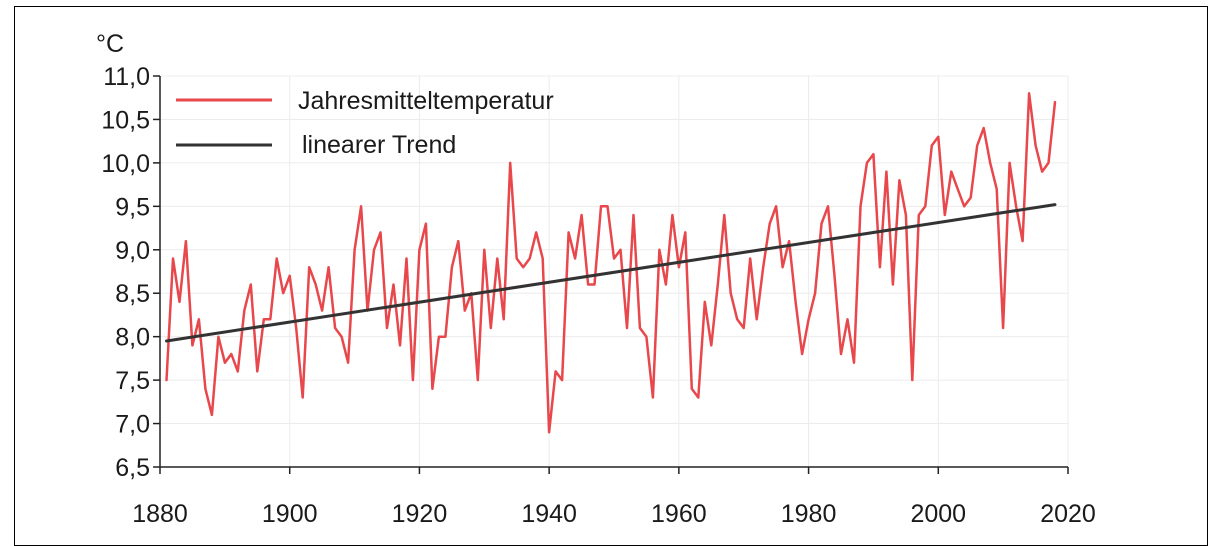  What do you see at coordinates (110, 44) in the screenshot?
I see `y-axis-unit: °C` at bounding box center [110, 44].